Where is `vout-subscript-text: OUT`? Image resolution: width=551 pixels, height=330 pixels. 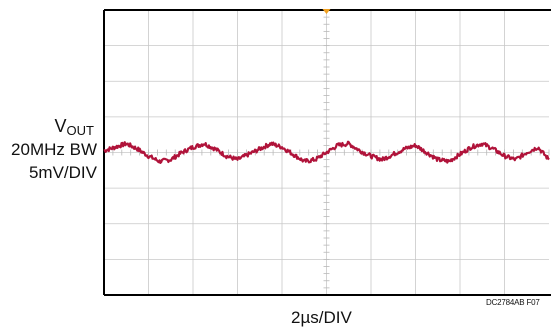
vout-subscript-text: OUT is located at coordinates (80, 130).